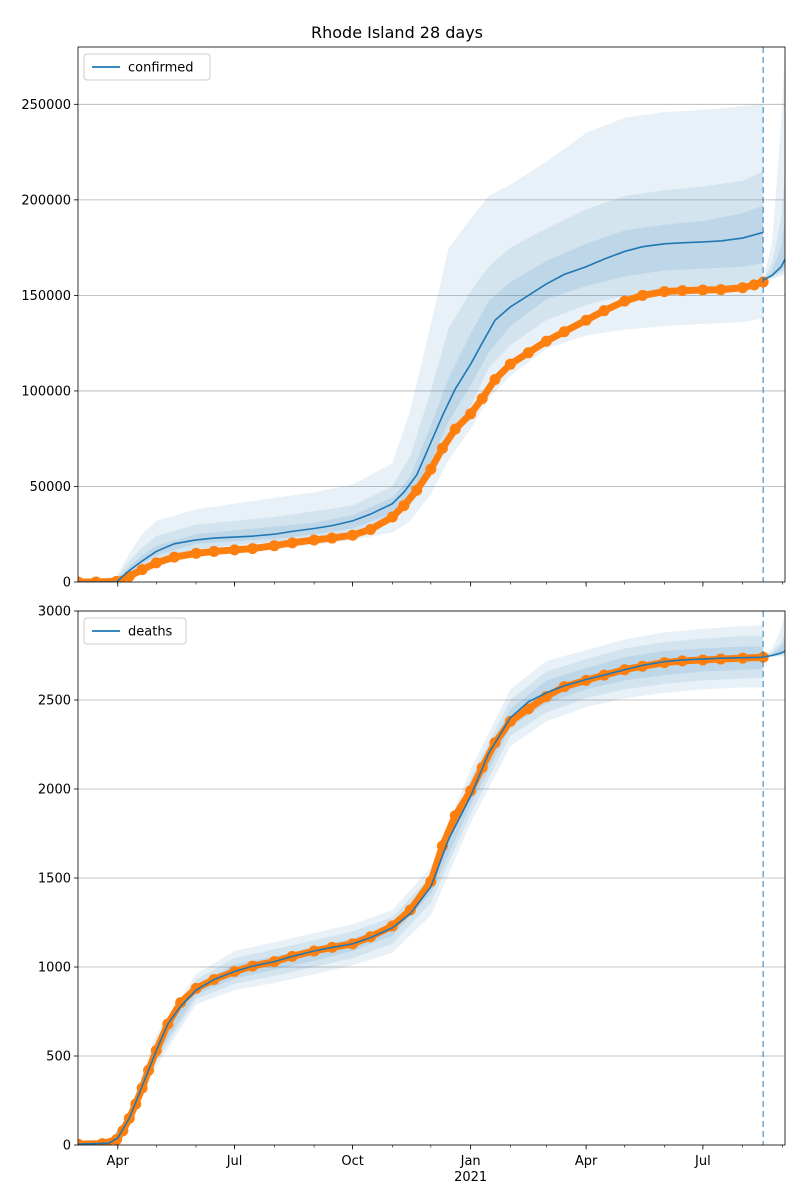 The image size is (800, 1200). Describe the element at coordinates (49, 344) in the screenshot. I see `y-axis: 0 50000 100000 150000 200000 250000` at that location.